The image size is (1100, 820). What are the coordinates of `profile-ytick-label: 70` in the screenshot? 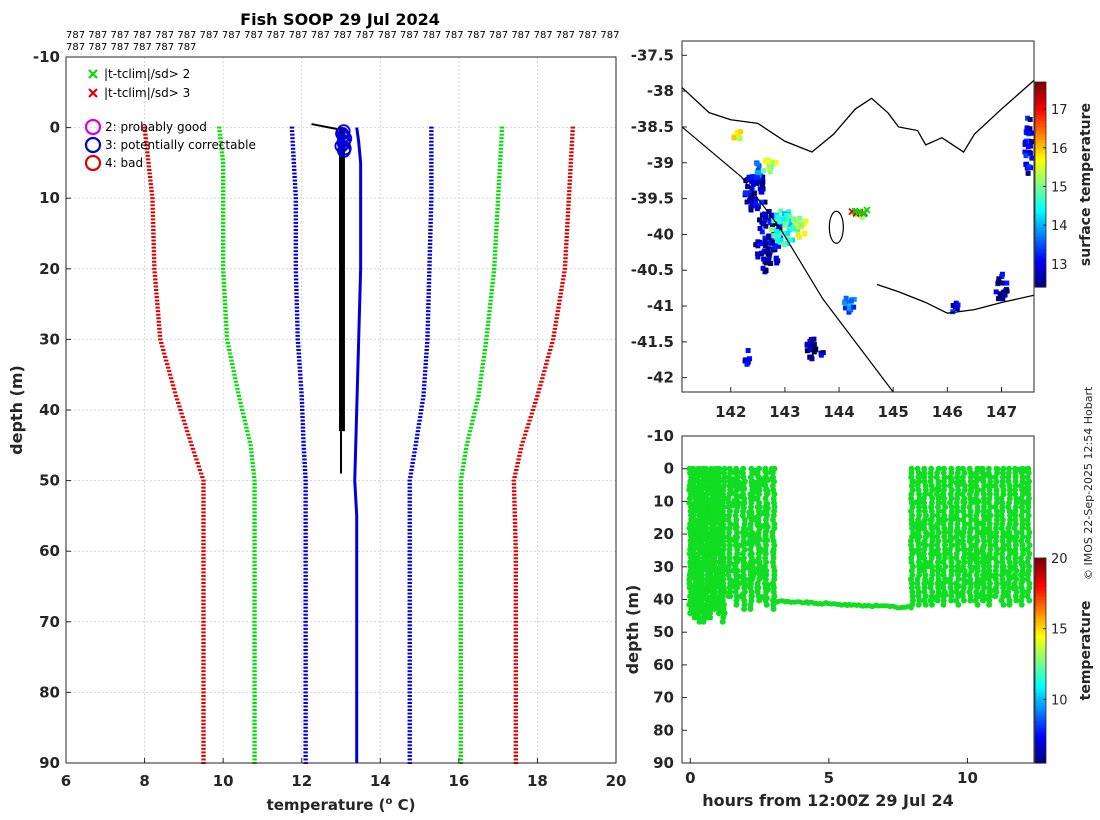 It's located at (49, 622).